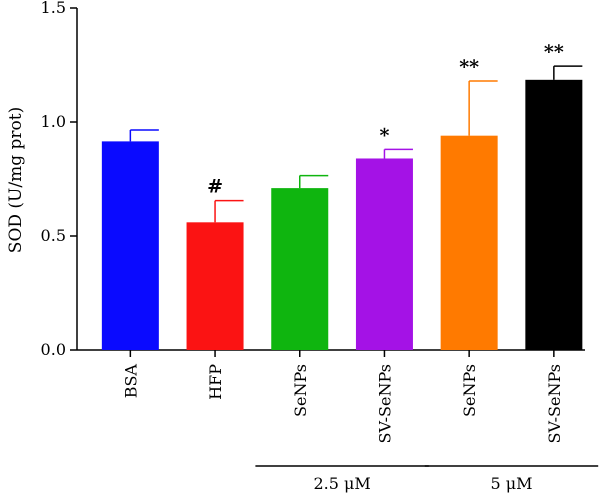 This screenshot has width=600, height=496. Describe the element at coordinates (215, 382) in the screenshot. I see `category-label: HFP` at that location.